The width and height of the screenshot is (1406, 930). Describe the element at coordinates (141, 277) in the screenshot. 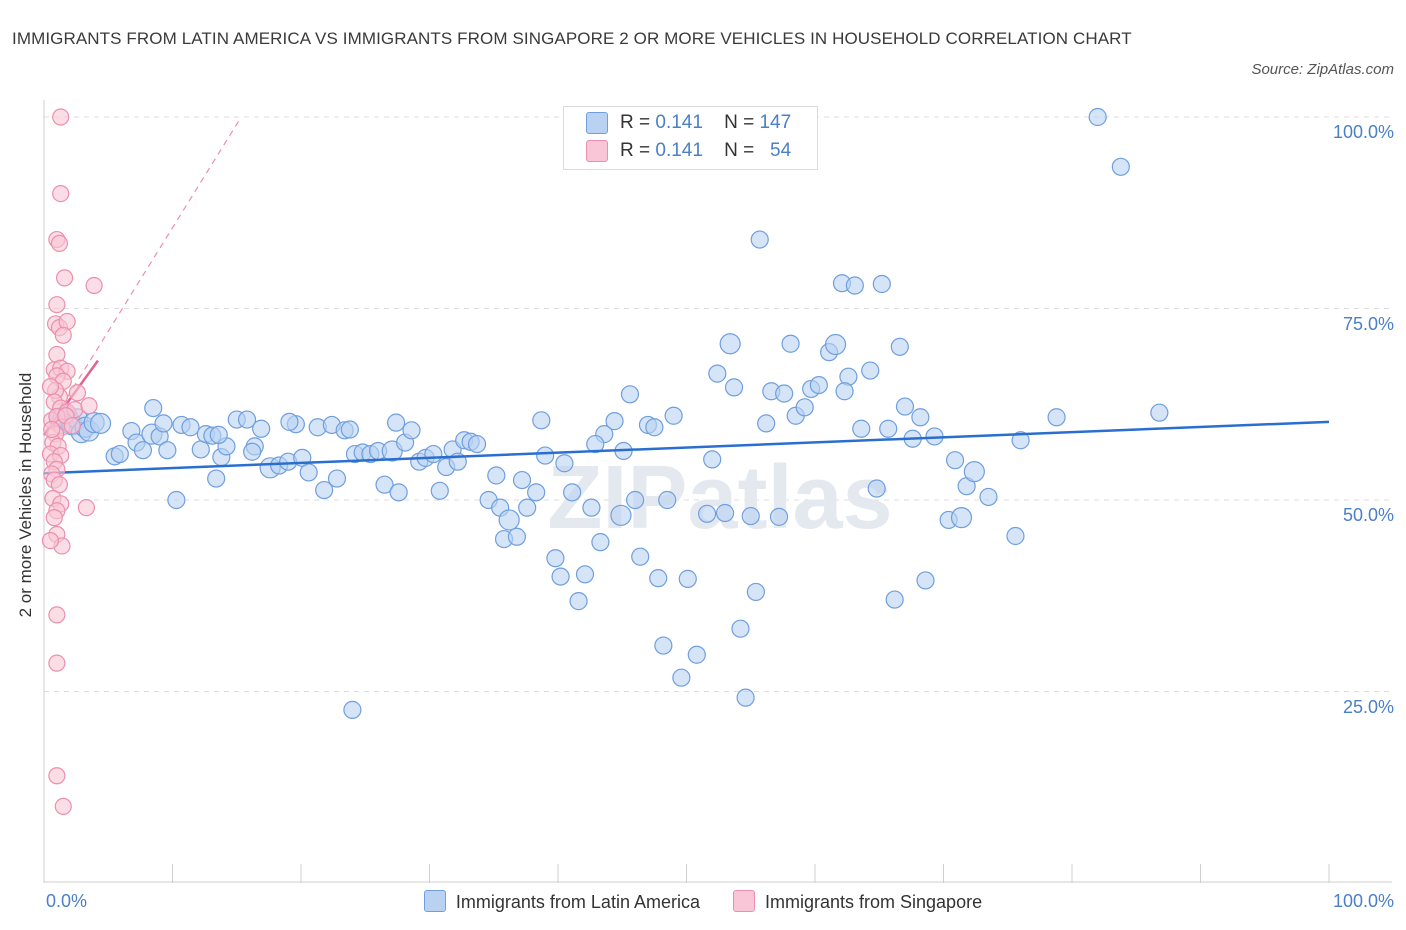

I see `trend-line-singapore-extended` at that location.